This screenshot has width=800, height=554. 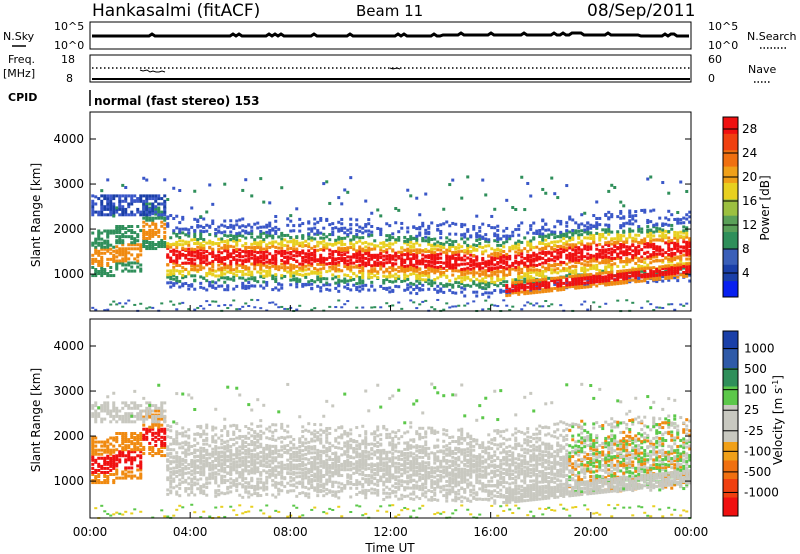 What do you see at coordinates (749, 225) in the screenshot?
I see `power-cbar-tick-label: 12` at bounding box center [749, 225].